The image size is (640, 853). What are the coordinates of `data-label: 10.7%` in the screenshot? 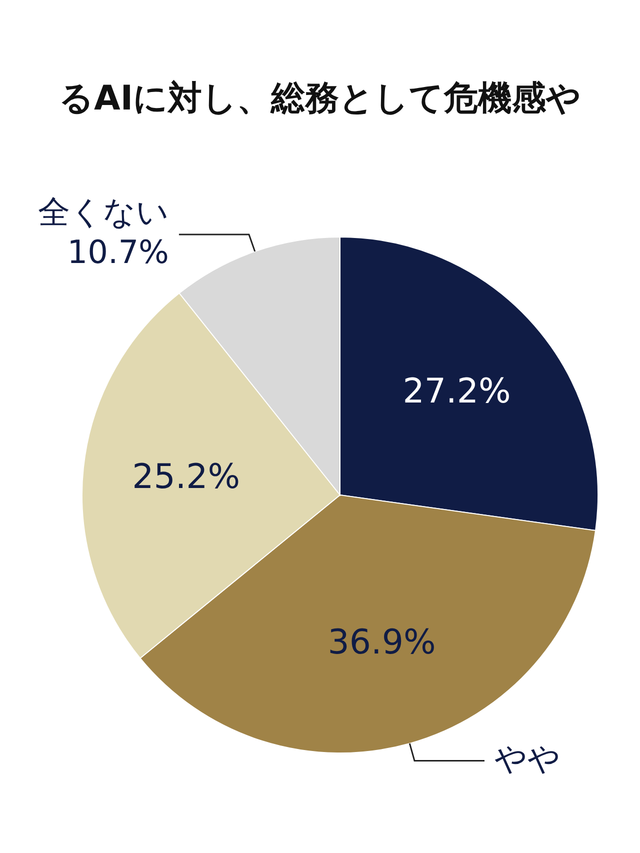 It's located at (118, 252).